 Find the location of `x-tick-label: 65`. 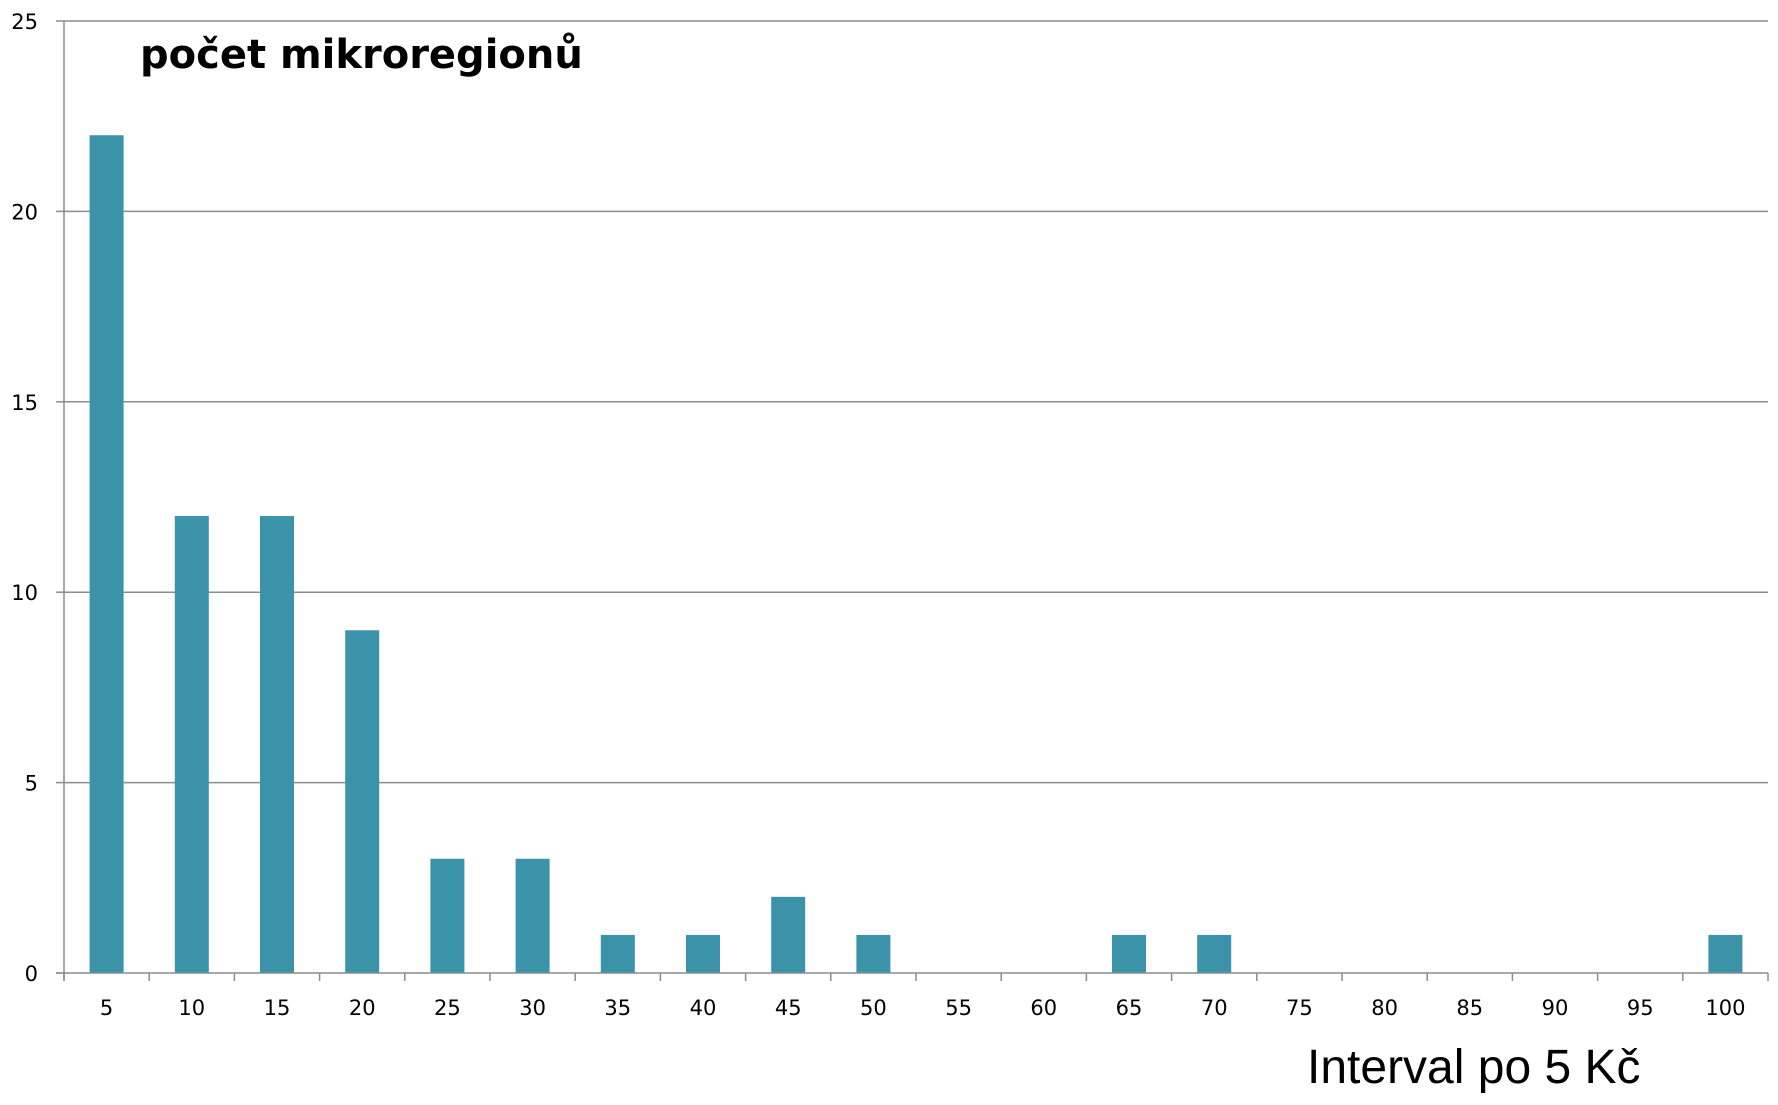

x-tick-label: 65 is located at coordinates (1129, 1008).